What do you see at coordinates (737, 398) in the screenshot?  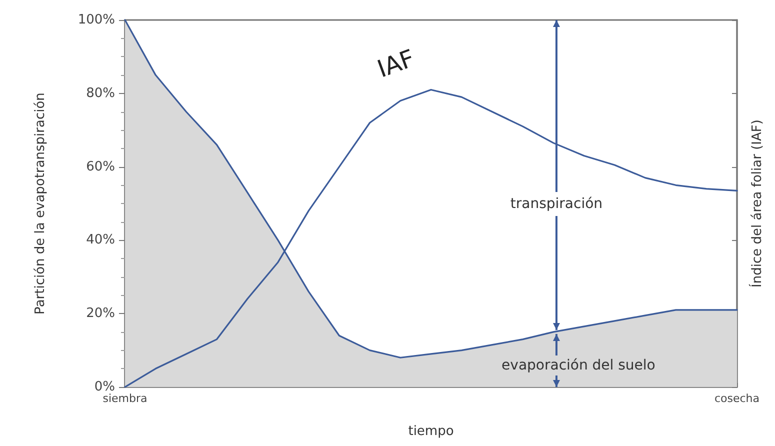 I see `x-tick-label: cosecha` at bounding box center [737, 398].